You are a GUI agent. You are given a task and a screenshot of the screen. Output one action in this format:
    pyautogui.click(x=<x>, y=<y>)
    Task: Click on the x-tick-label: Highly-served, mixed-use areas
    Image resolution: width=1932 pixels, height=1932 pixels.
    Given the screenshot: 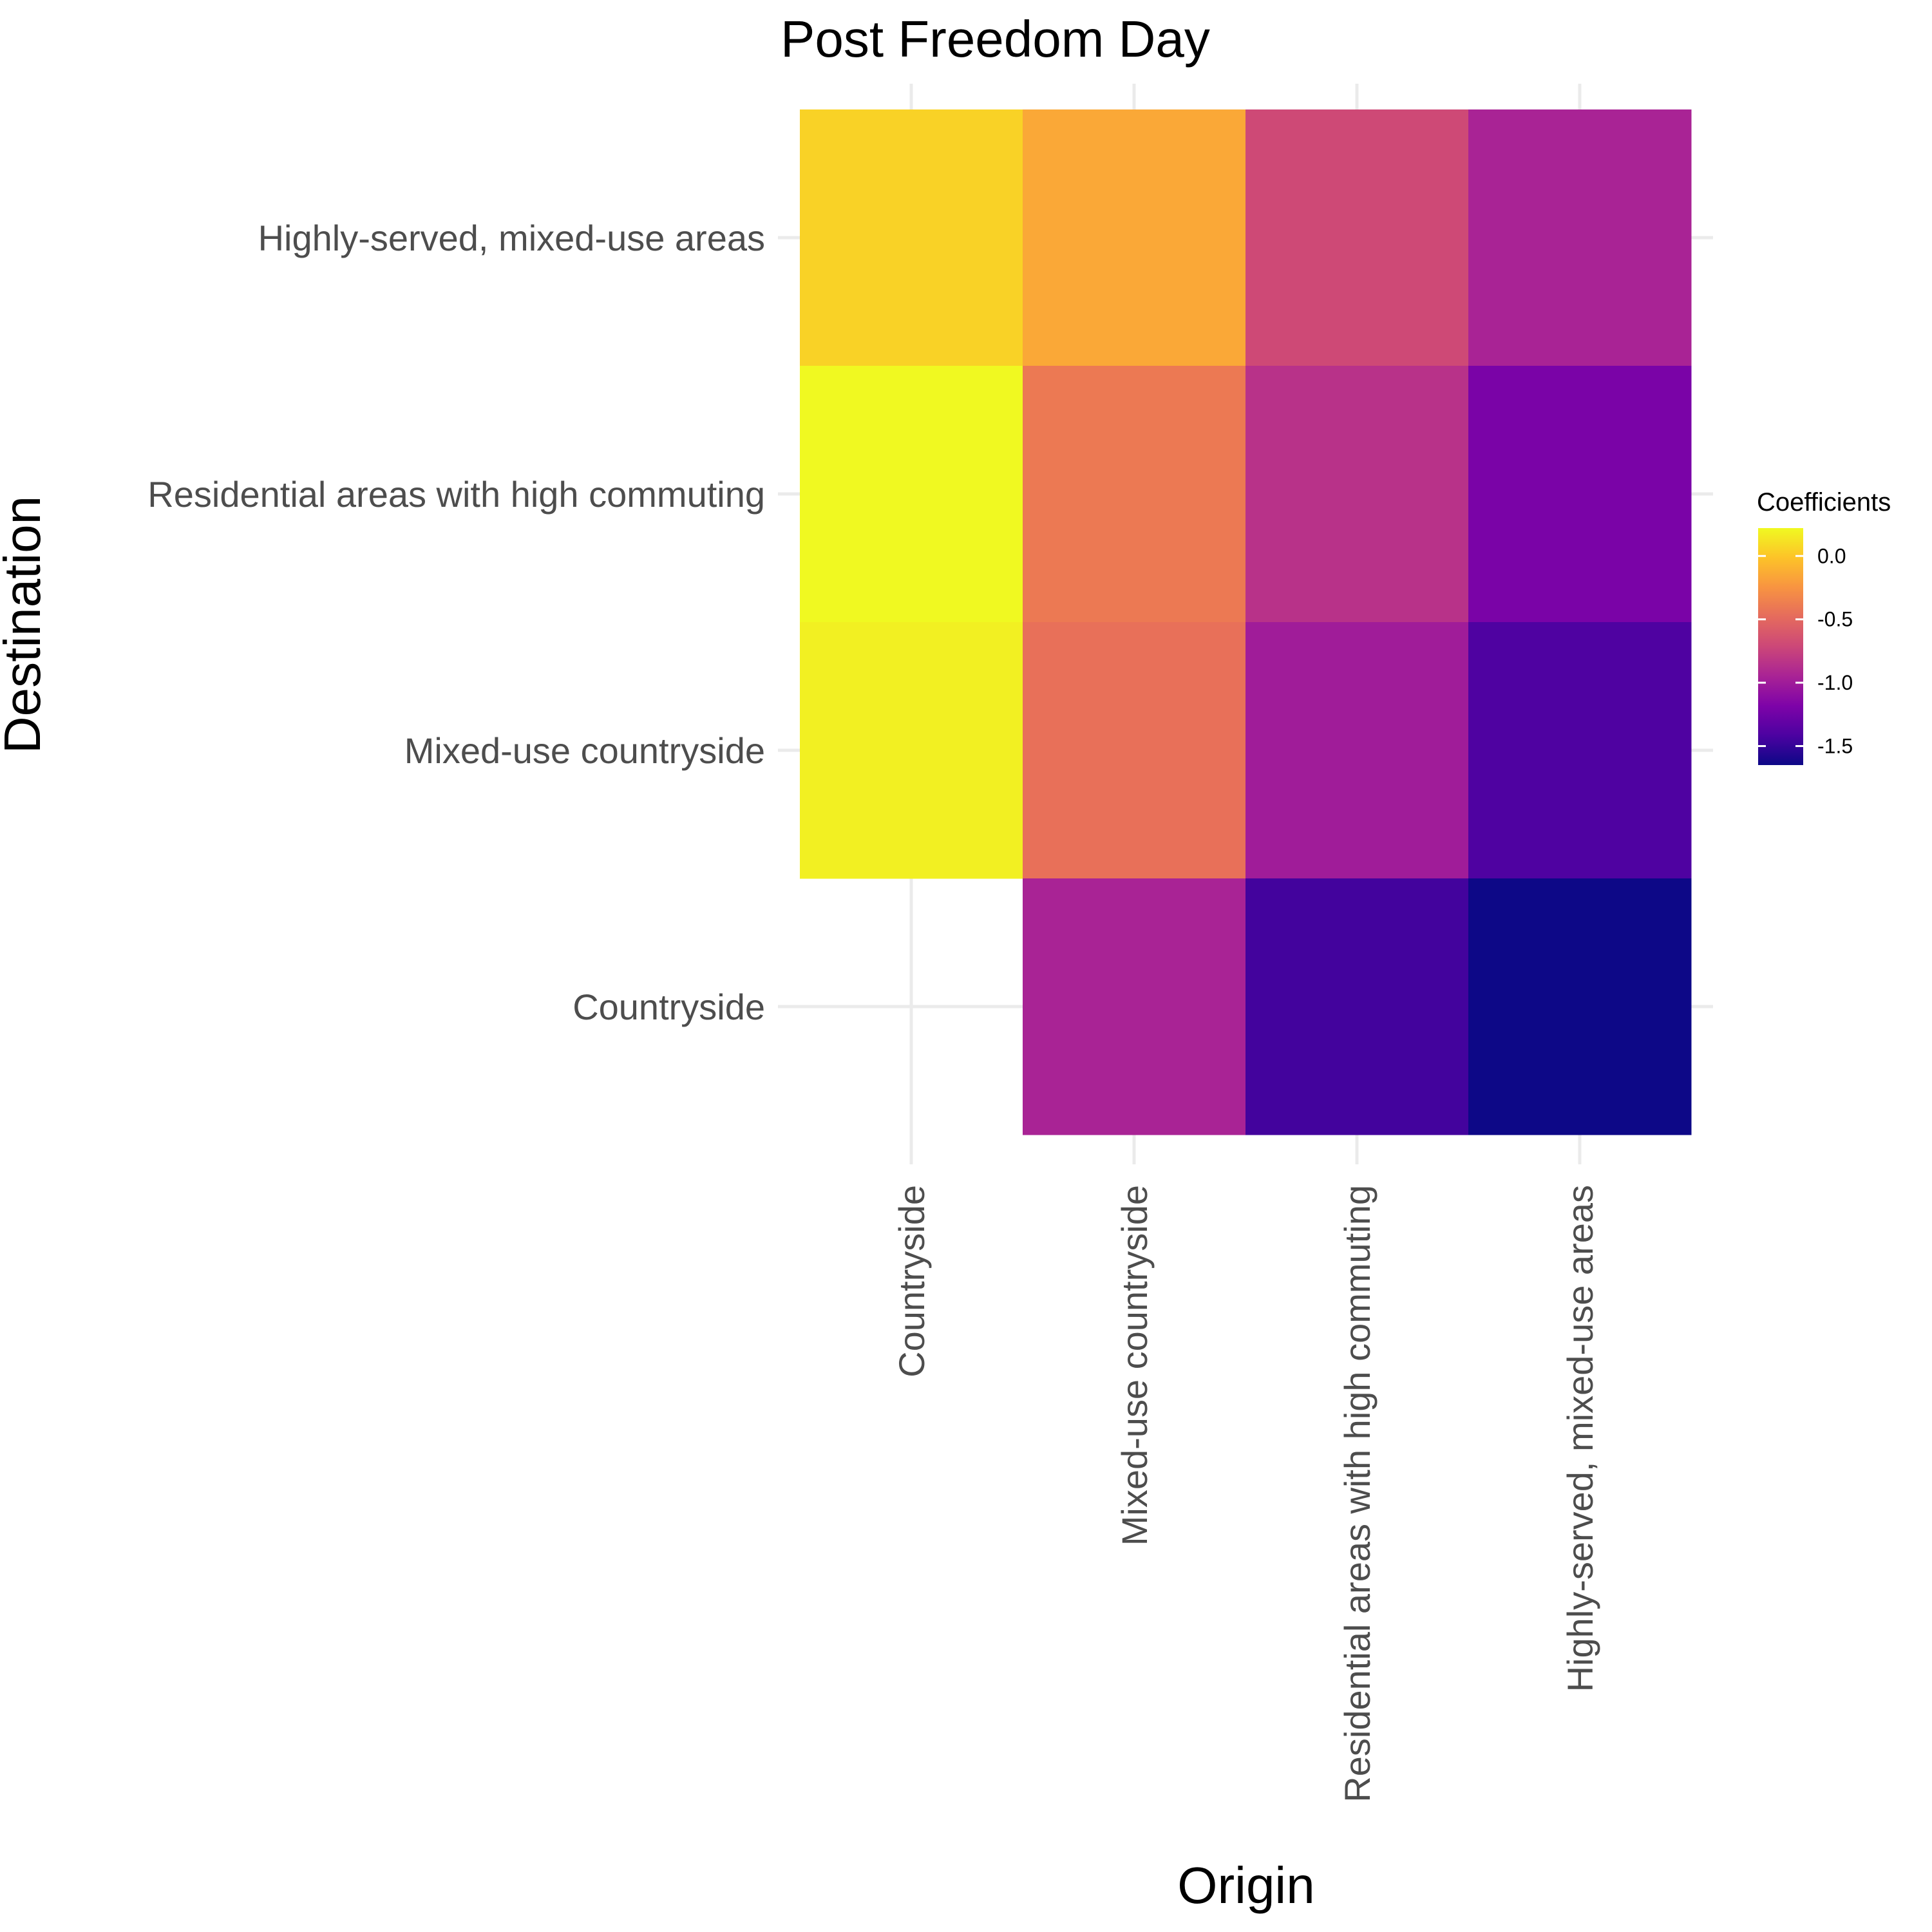 What is the action you would take?
    pyautogui.click(x=1580, y=1438)
    